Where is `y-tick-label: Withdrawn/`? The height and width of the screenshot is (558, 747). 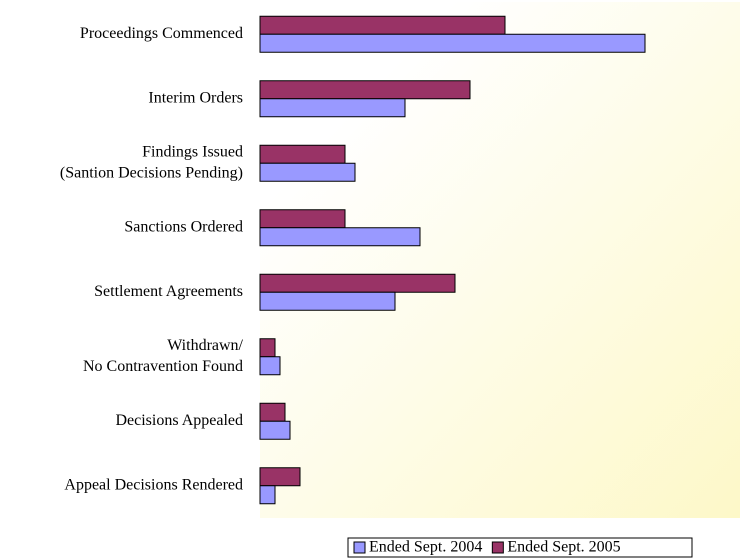
y-tick-label: Withdrawn/ is located at coordinates (205, 345).